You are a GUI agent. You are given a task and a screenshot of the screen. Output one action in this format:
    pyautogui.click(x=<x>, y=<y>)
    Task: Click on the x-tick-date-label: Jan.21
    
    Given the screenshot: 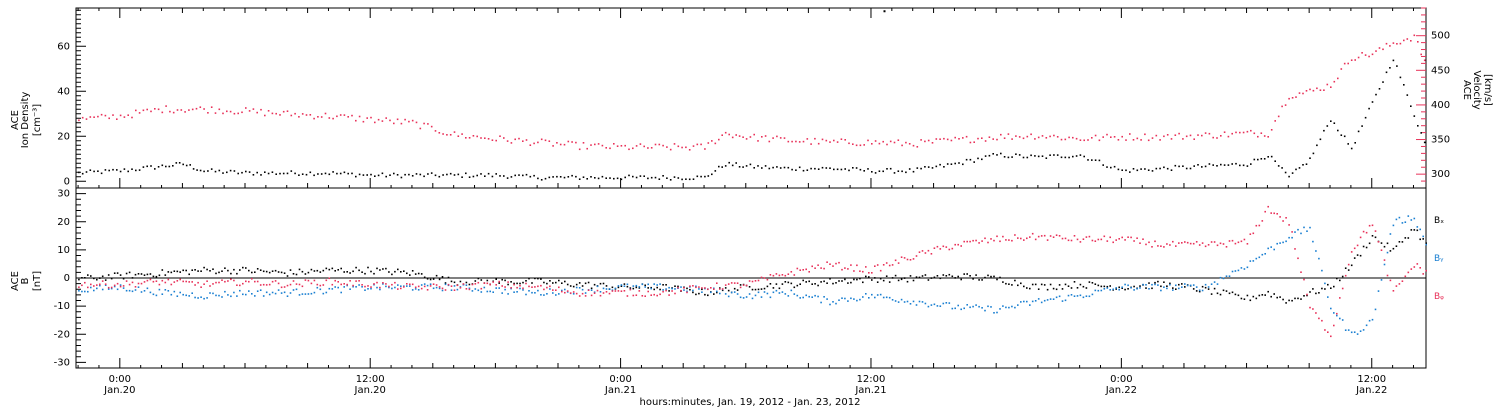 What is the action you would take?
    pyautogui.click(x=620, y=390)
    